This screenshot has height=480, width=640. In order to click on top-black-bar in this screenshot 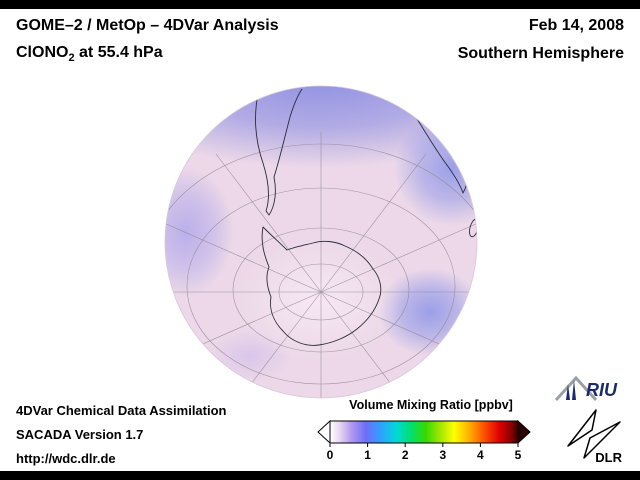, I will do `click(320, 4)`.